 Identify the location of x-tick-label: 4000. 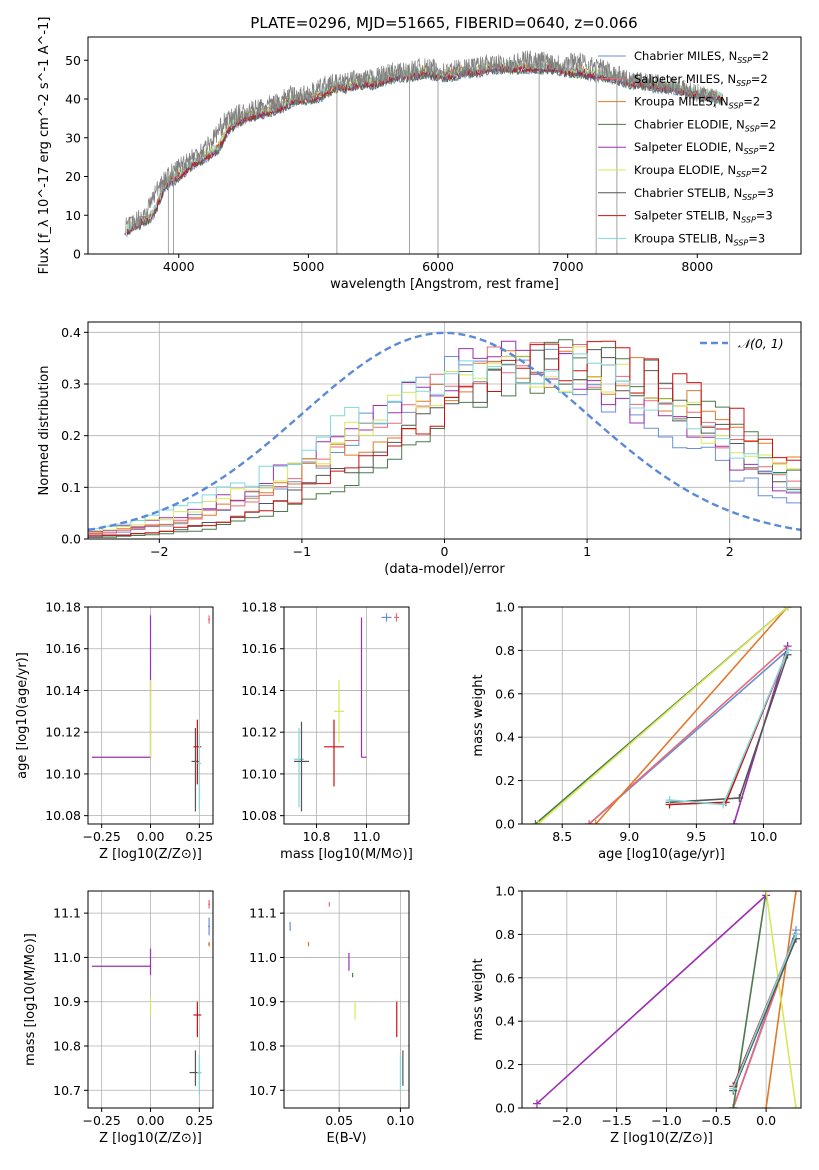
(179, 266).